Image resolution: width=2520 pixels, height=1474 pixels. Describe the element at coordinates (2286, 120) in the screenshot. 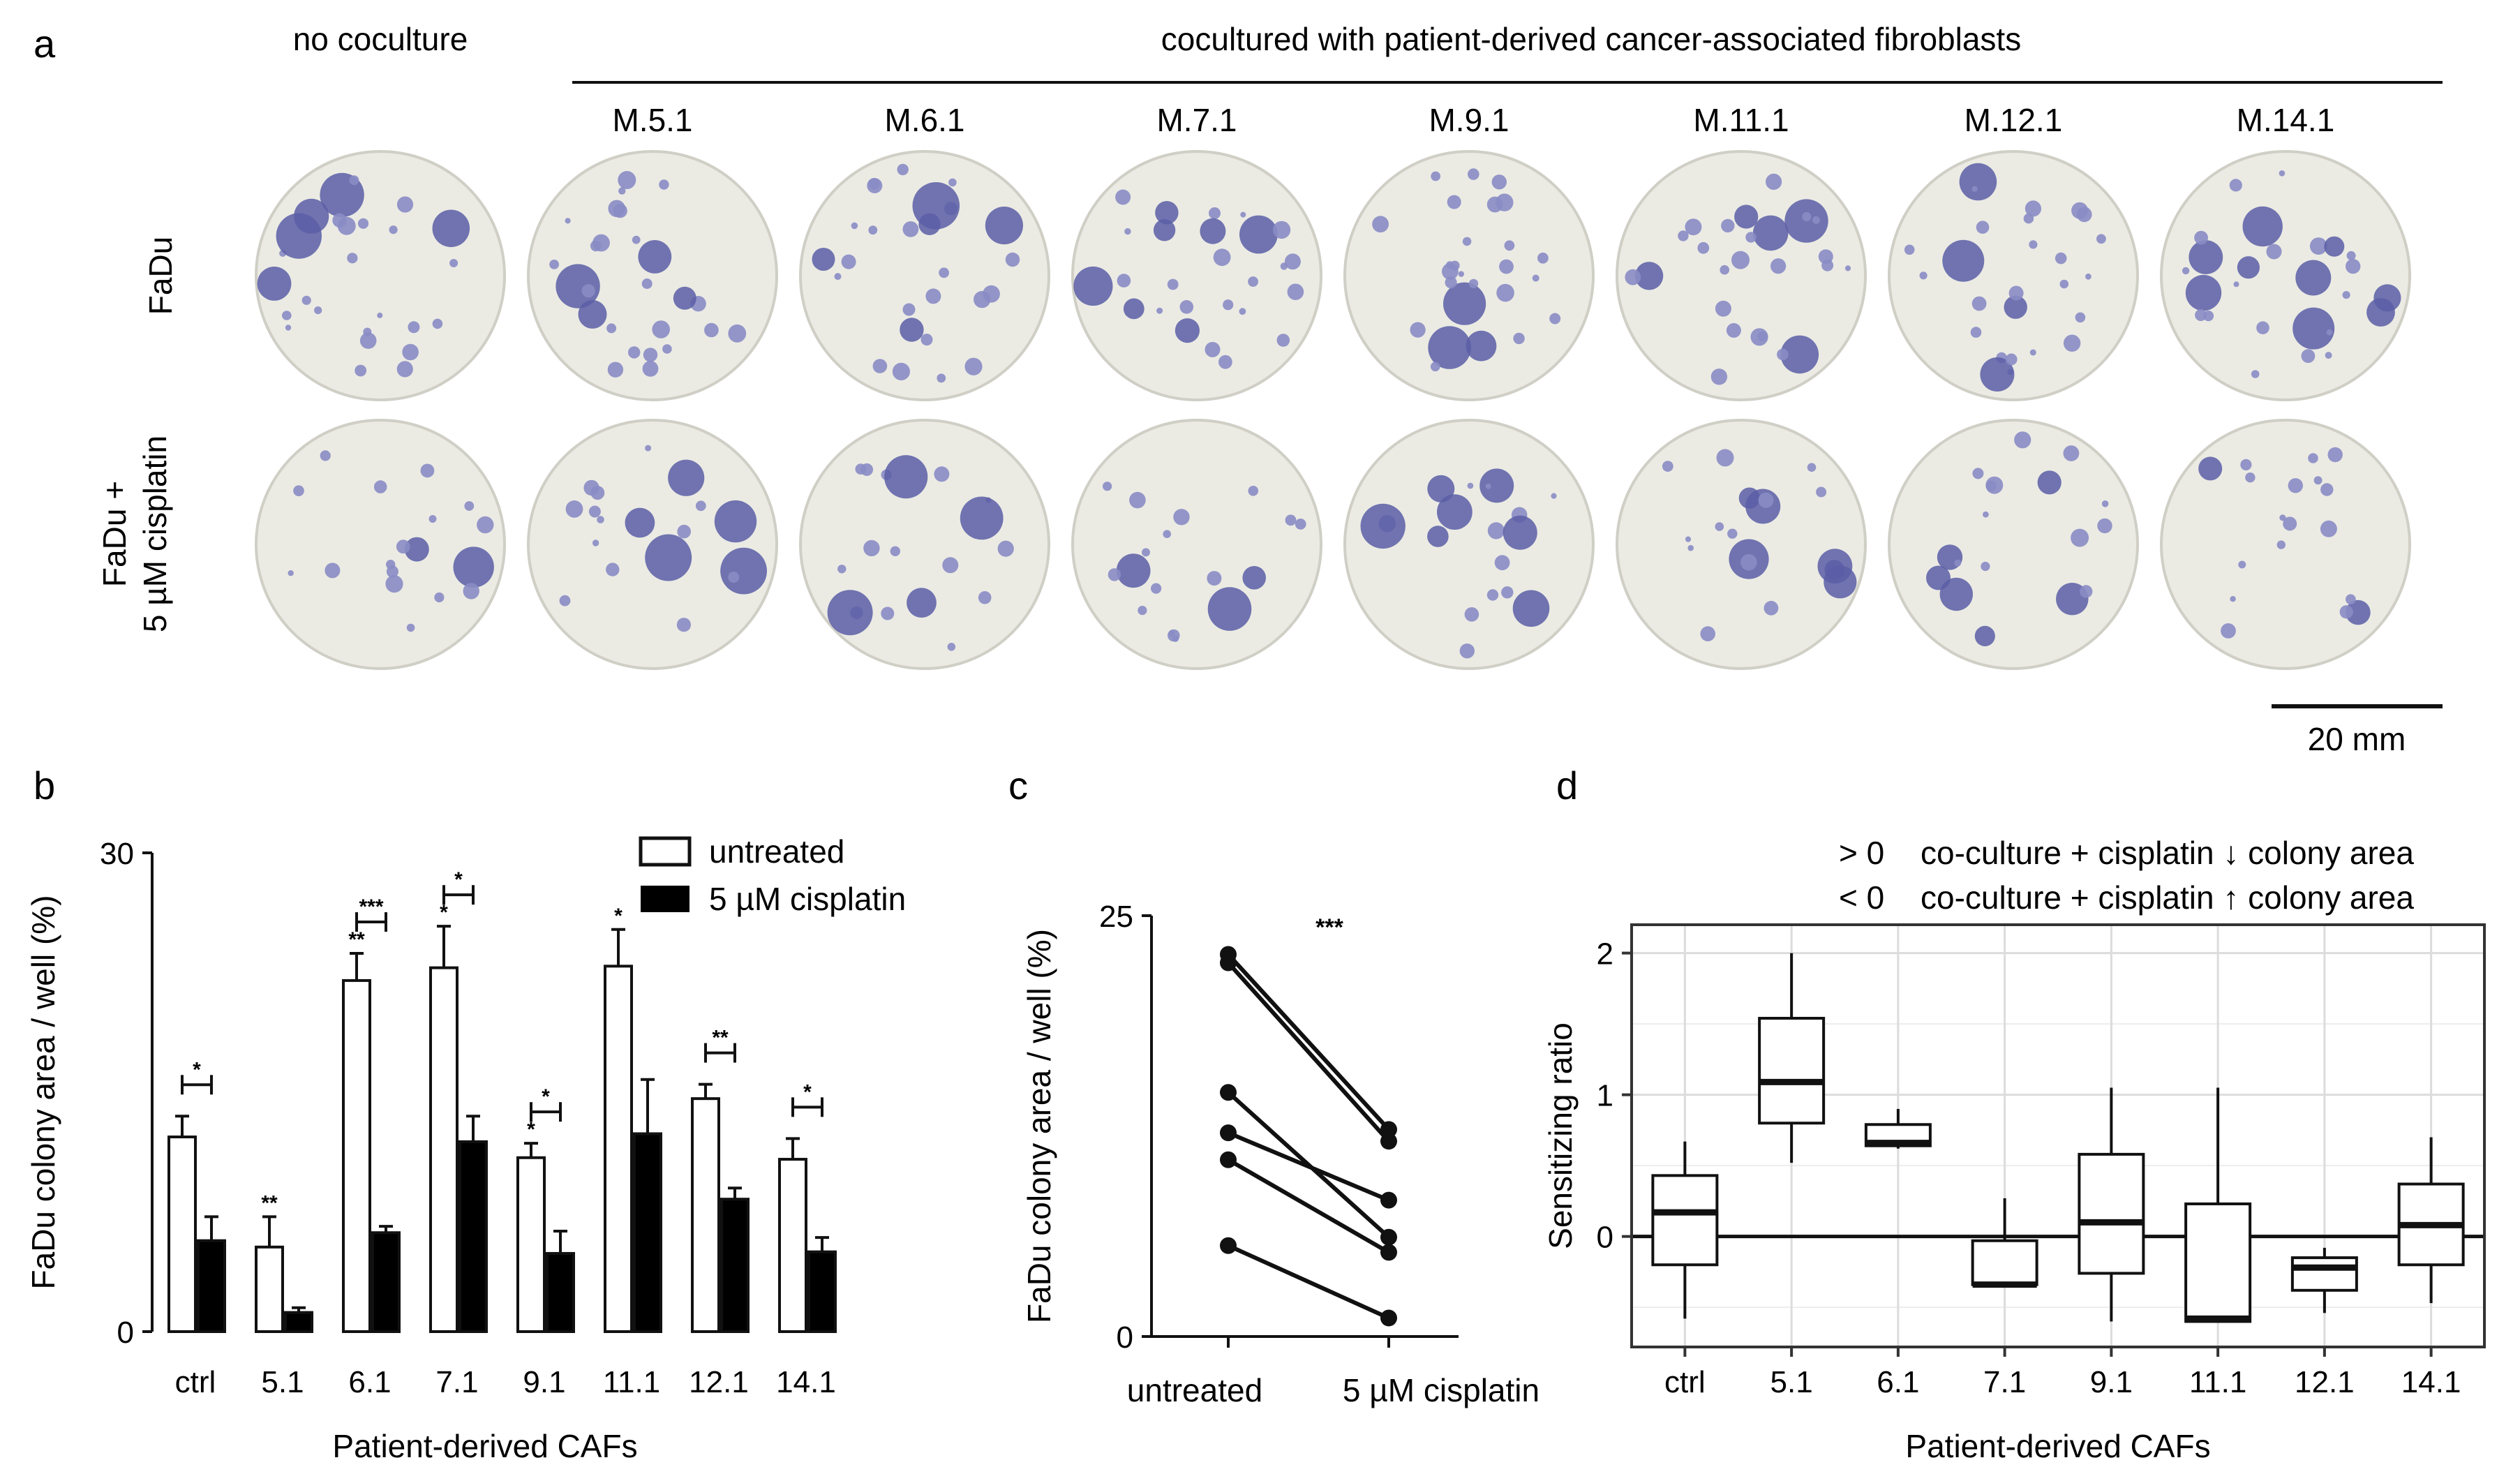

I see `column-header: M.14.1` at that location.